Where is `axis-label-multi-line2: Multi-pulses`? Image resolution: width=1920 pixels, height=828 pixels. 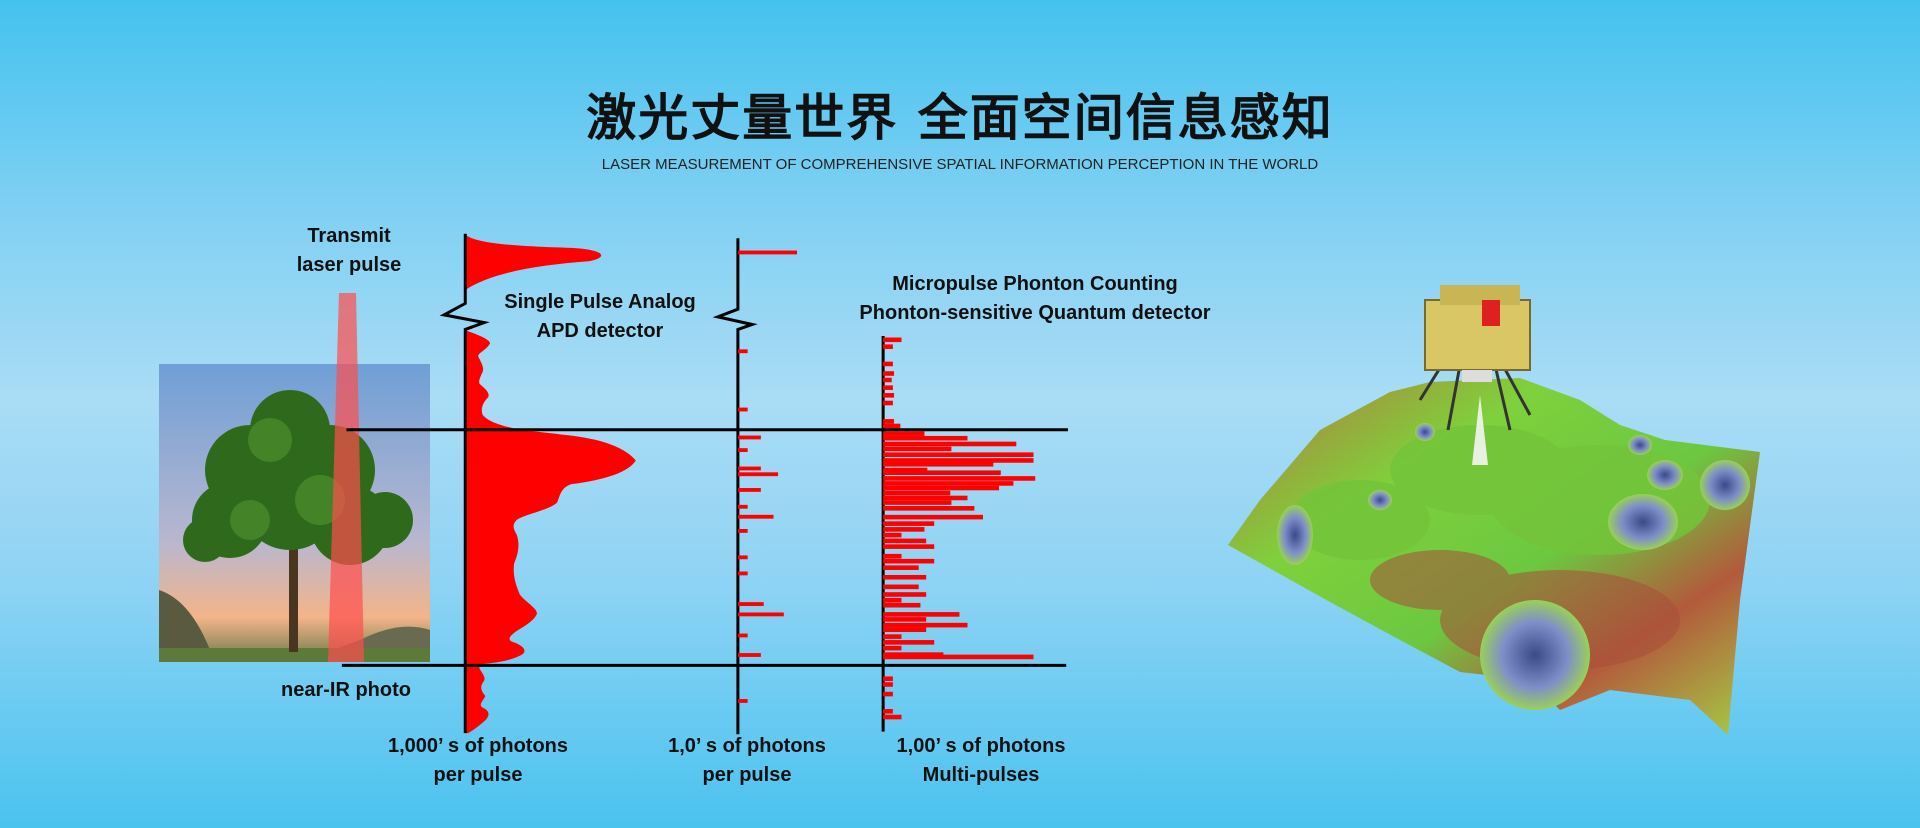
axis-label-multi-line2: Multi-pulses is located at coordinates (981, 775).